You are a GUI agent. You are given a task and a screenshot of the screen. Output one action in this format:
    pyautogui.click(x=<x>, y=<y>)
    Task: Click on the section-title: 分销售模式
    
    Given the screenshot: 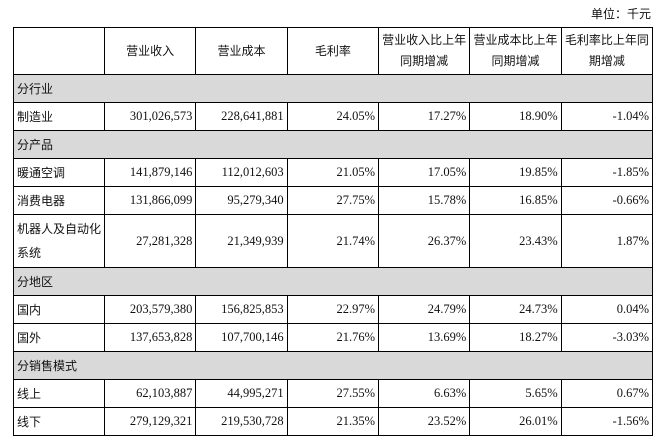 What is the action you would take?
    pyautogui.click(x=333, y=365)
    